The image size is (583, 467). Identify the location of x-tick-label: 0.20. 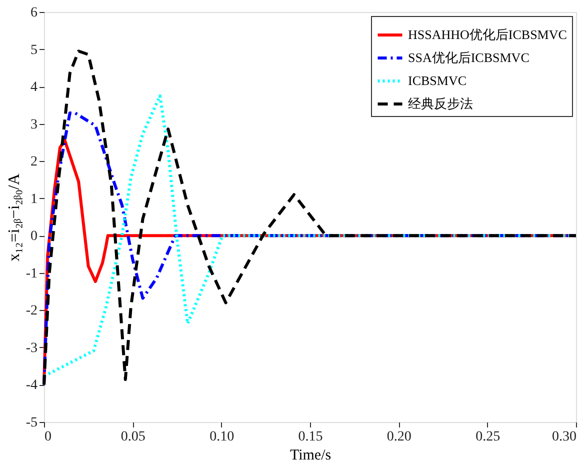
(399, 437).